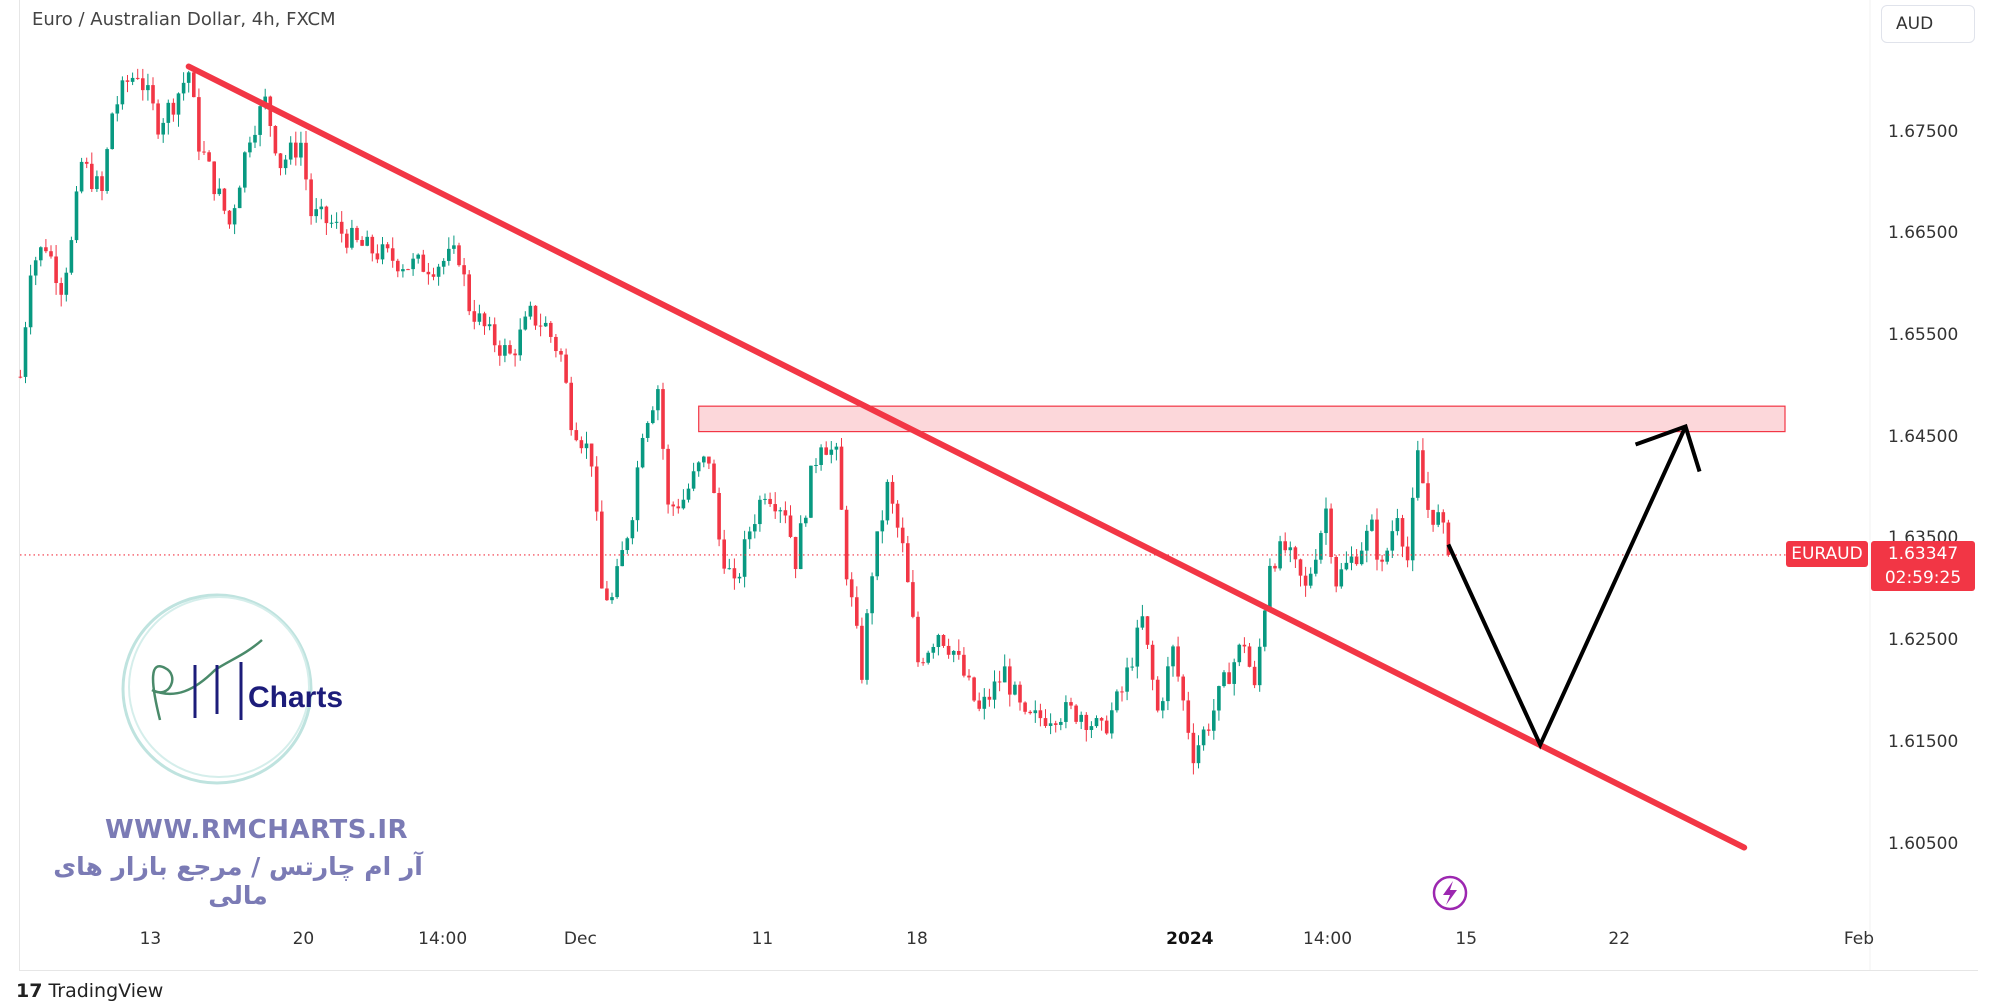 The height and width of the screenshot is (1002, 2000). Describe the element at coordinates (232, 689) in the screenshot. I see `rmcharts-logo: Charts` at that location.